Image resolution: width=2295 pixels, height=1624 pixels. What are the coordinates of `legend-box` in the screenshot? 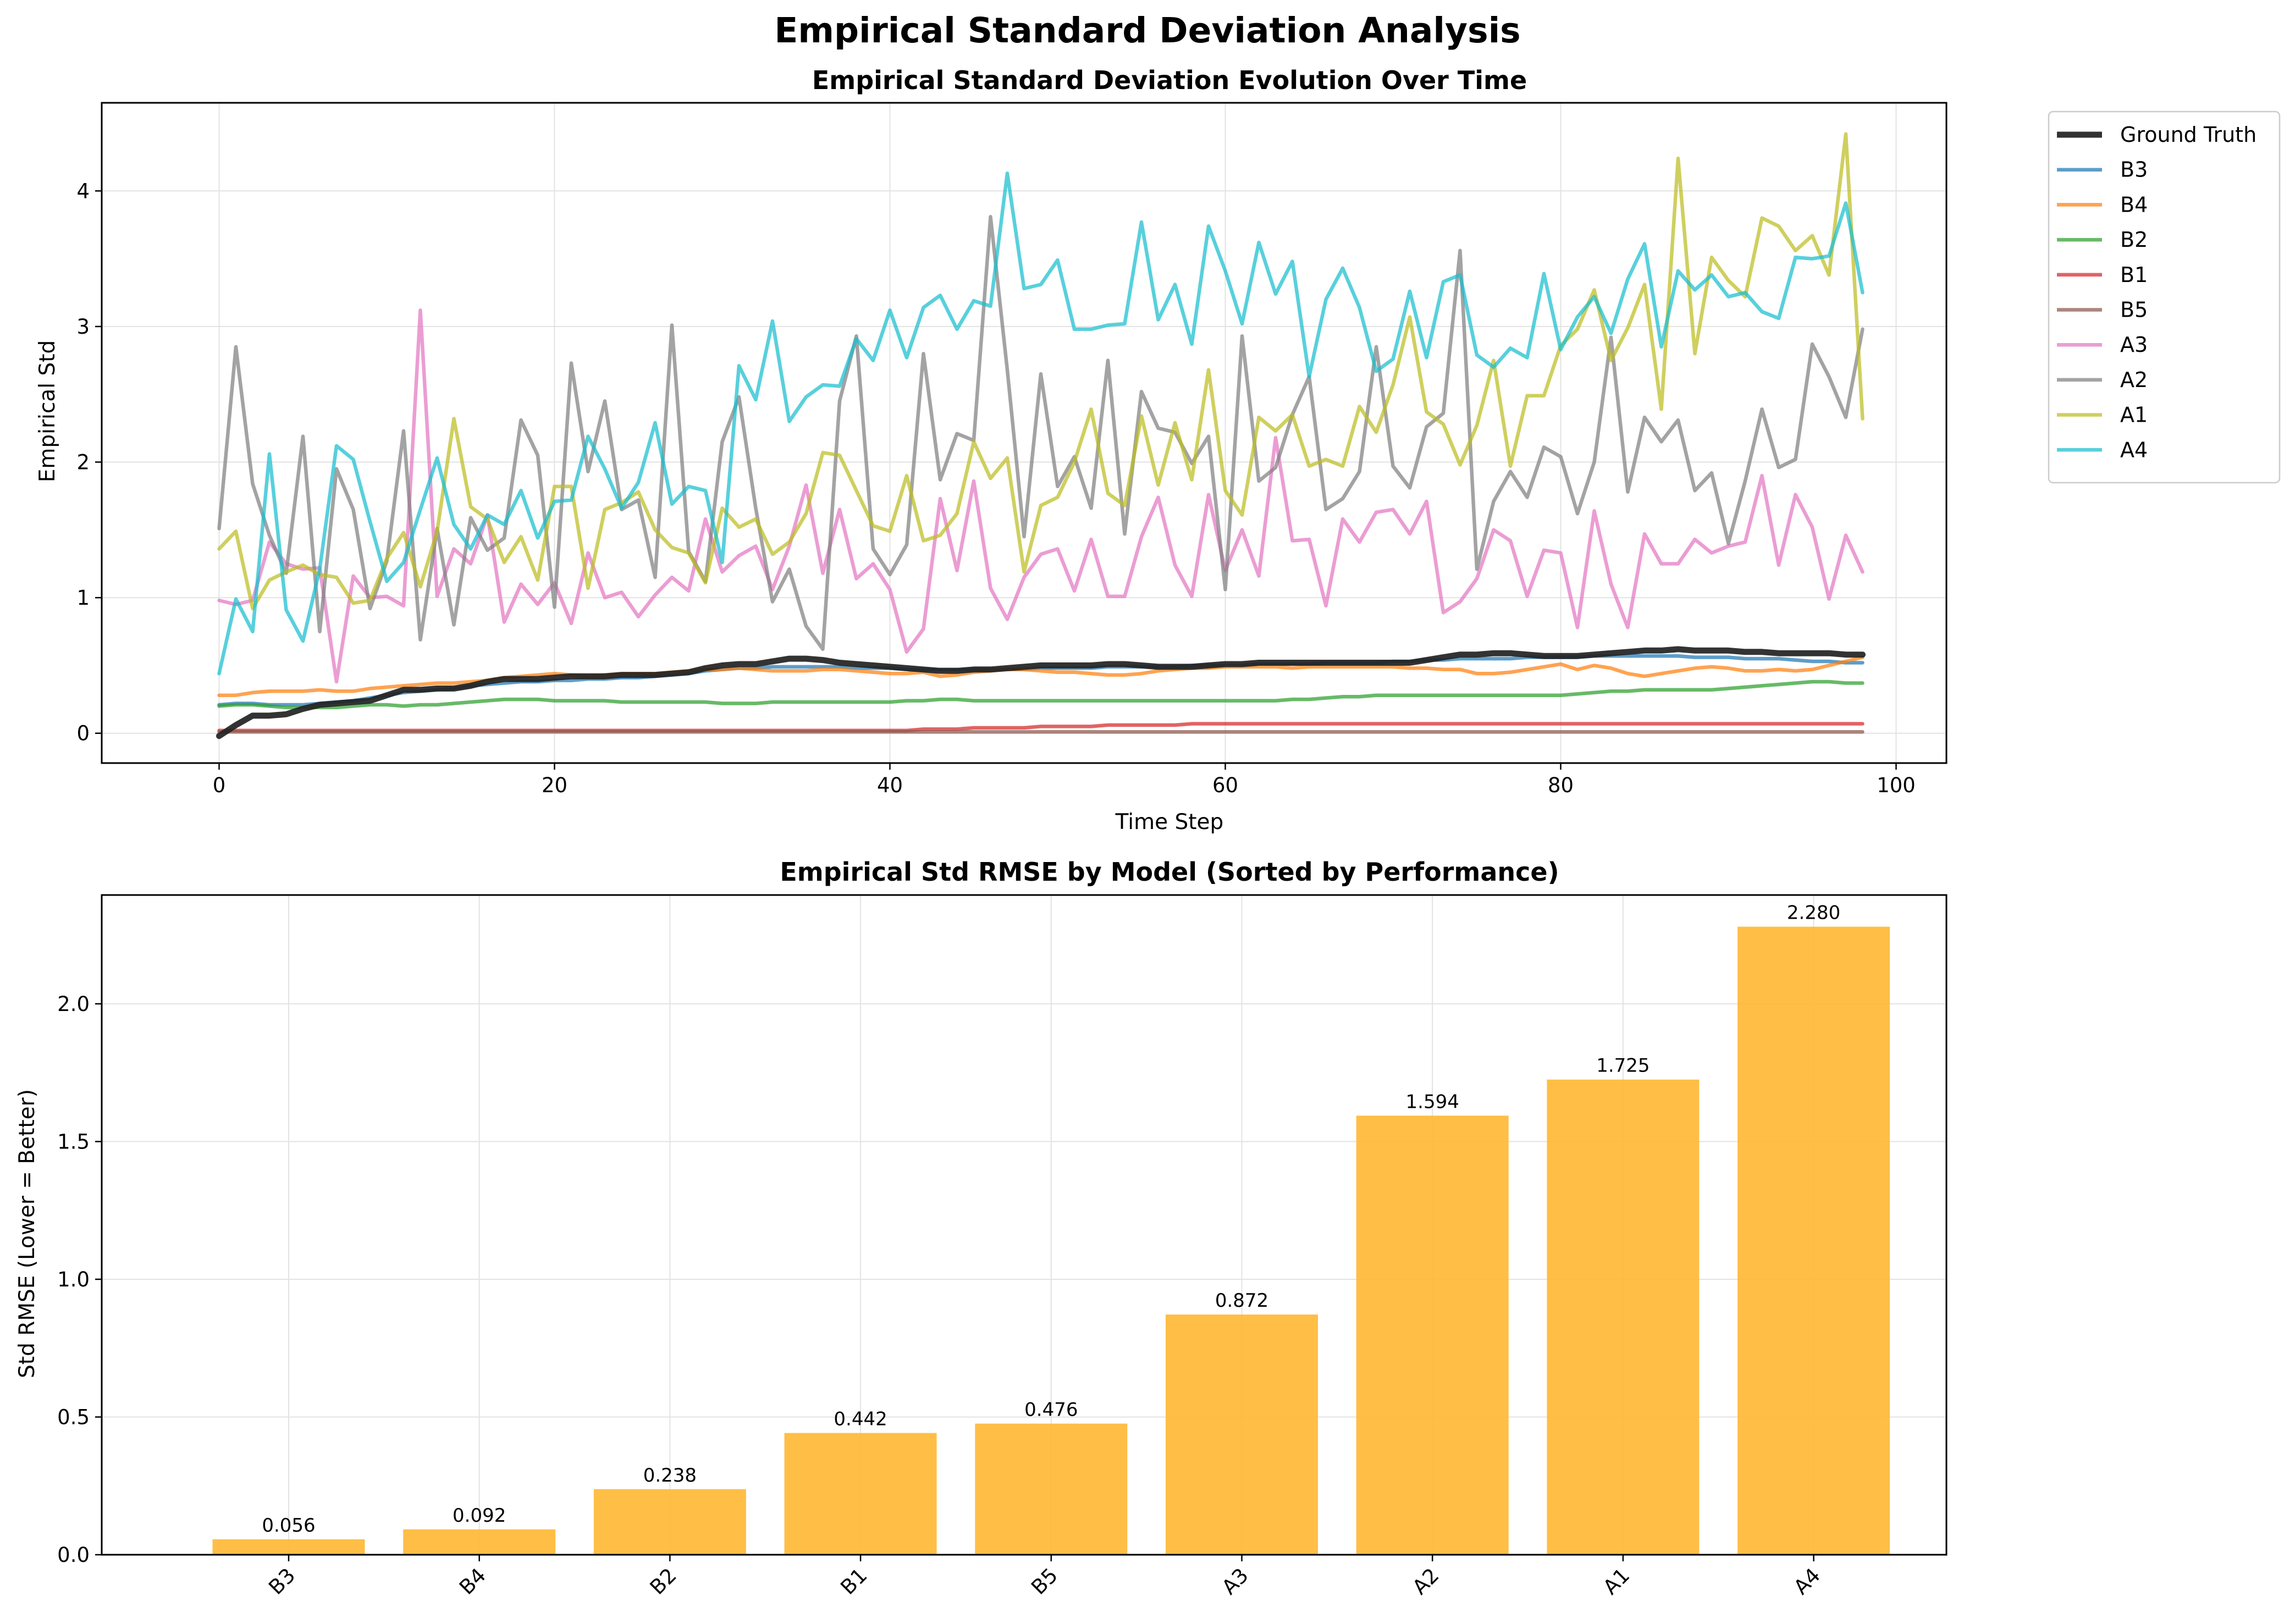 It's located at (2164, 297).